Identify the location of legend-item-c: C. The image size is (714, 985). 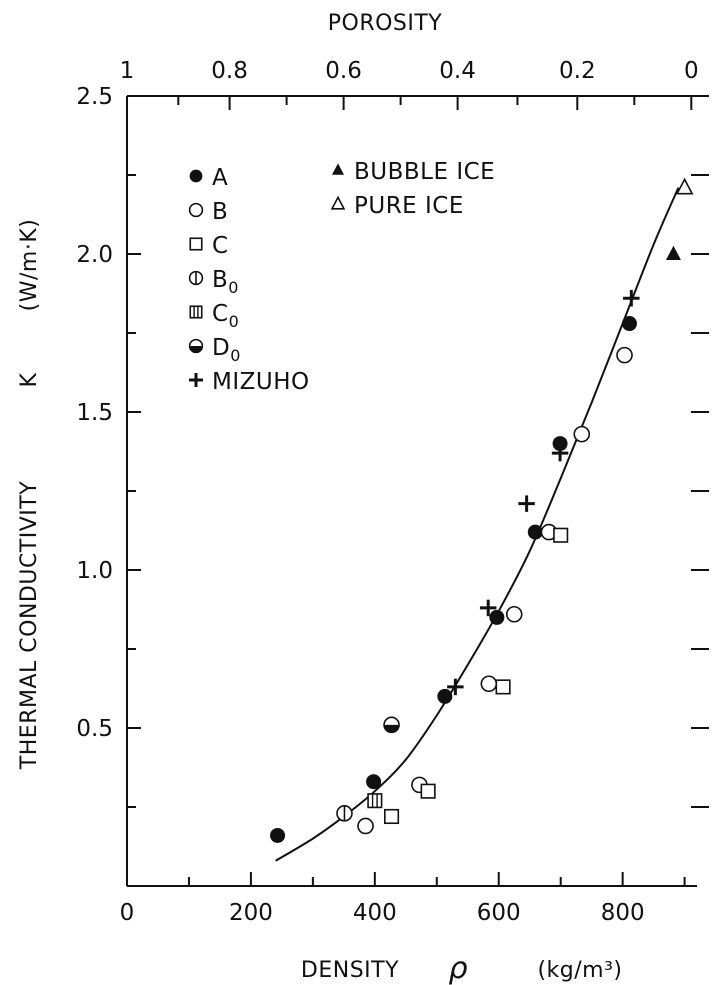
(209, 246).